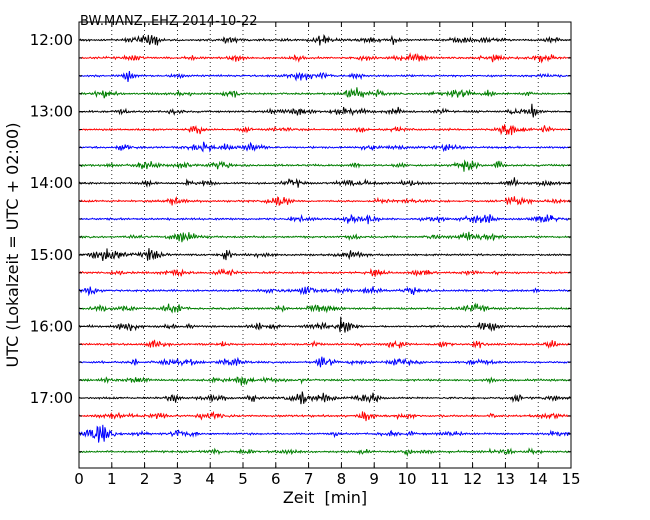  I want to click on x-tick-label: 4, so click(210, 479).